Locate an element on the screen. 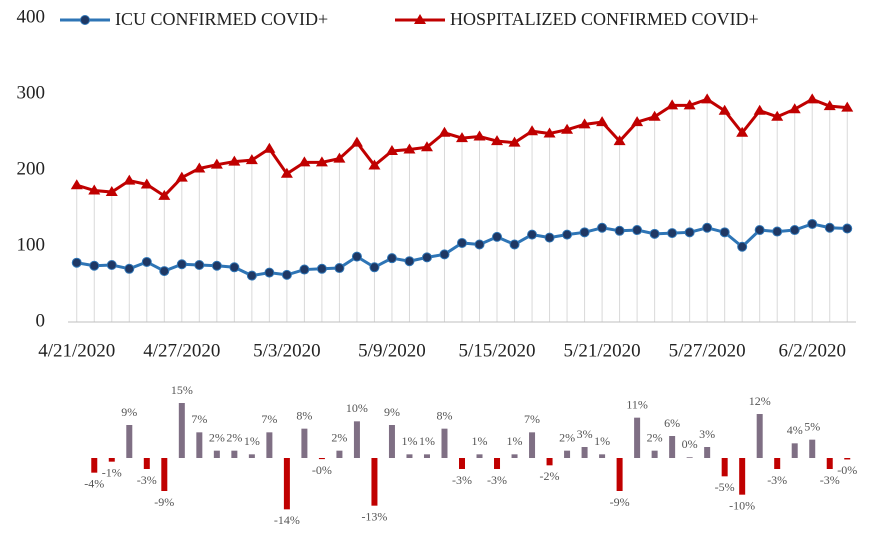 Image resolution: width=891 pixels, height=550 pixels. x-tick-label: 6/2/2020 is located at coordinates (812, 350).